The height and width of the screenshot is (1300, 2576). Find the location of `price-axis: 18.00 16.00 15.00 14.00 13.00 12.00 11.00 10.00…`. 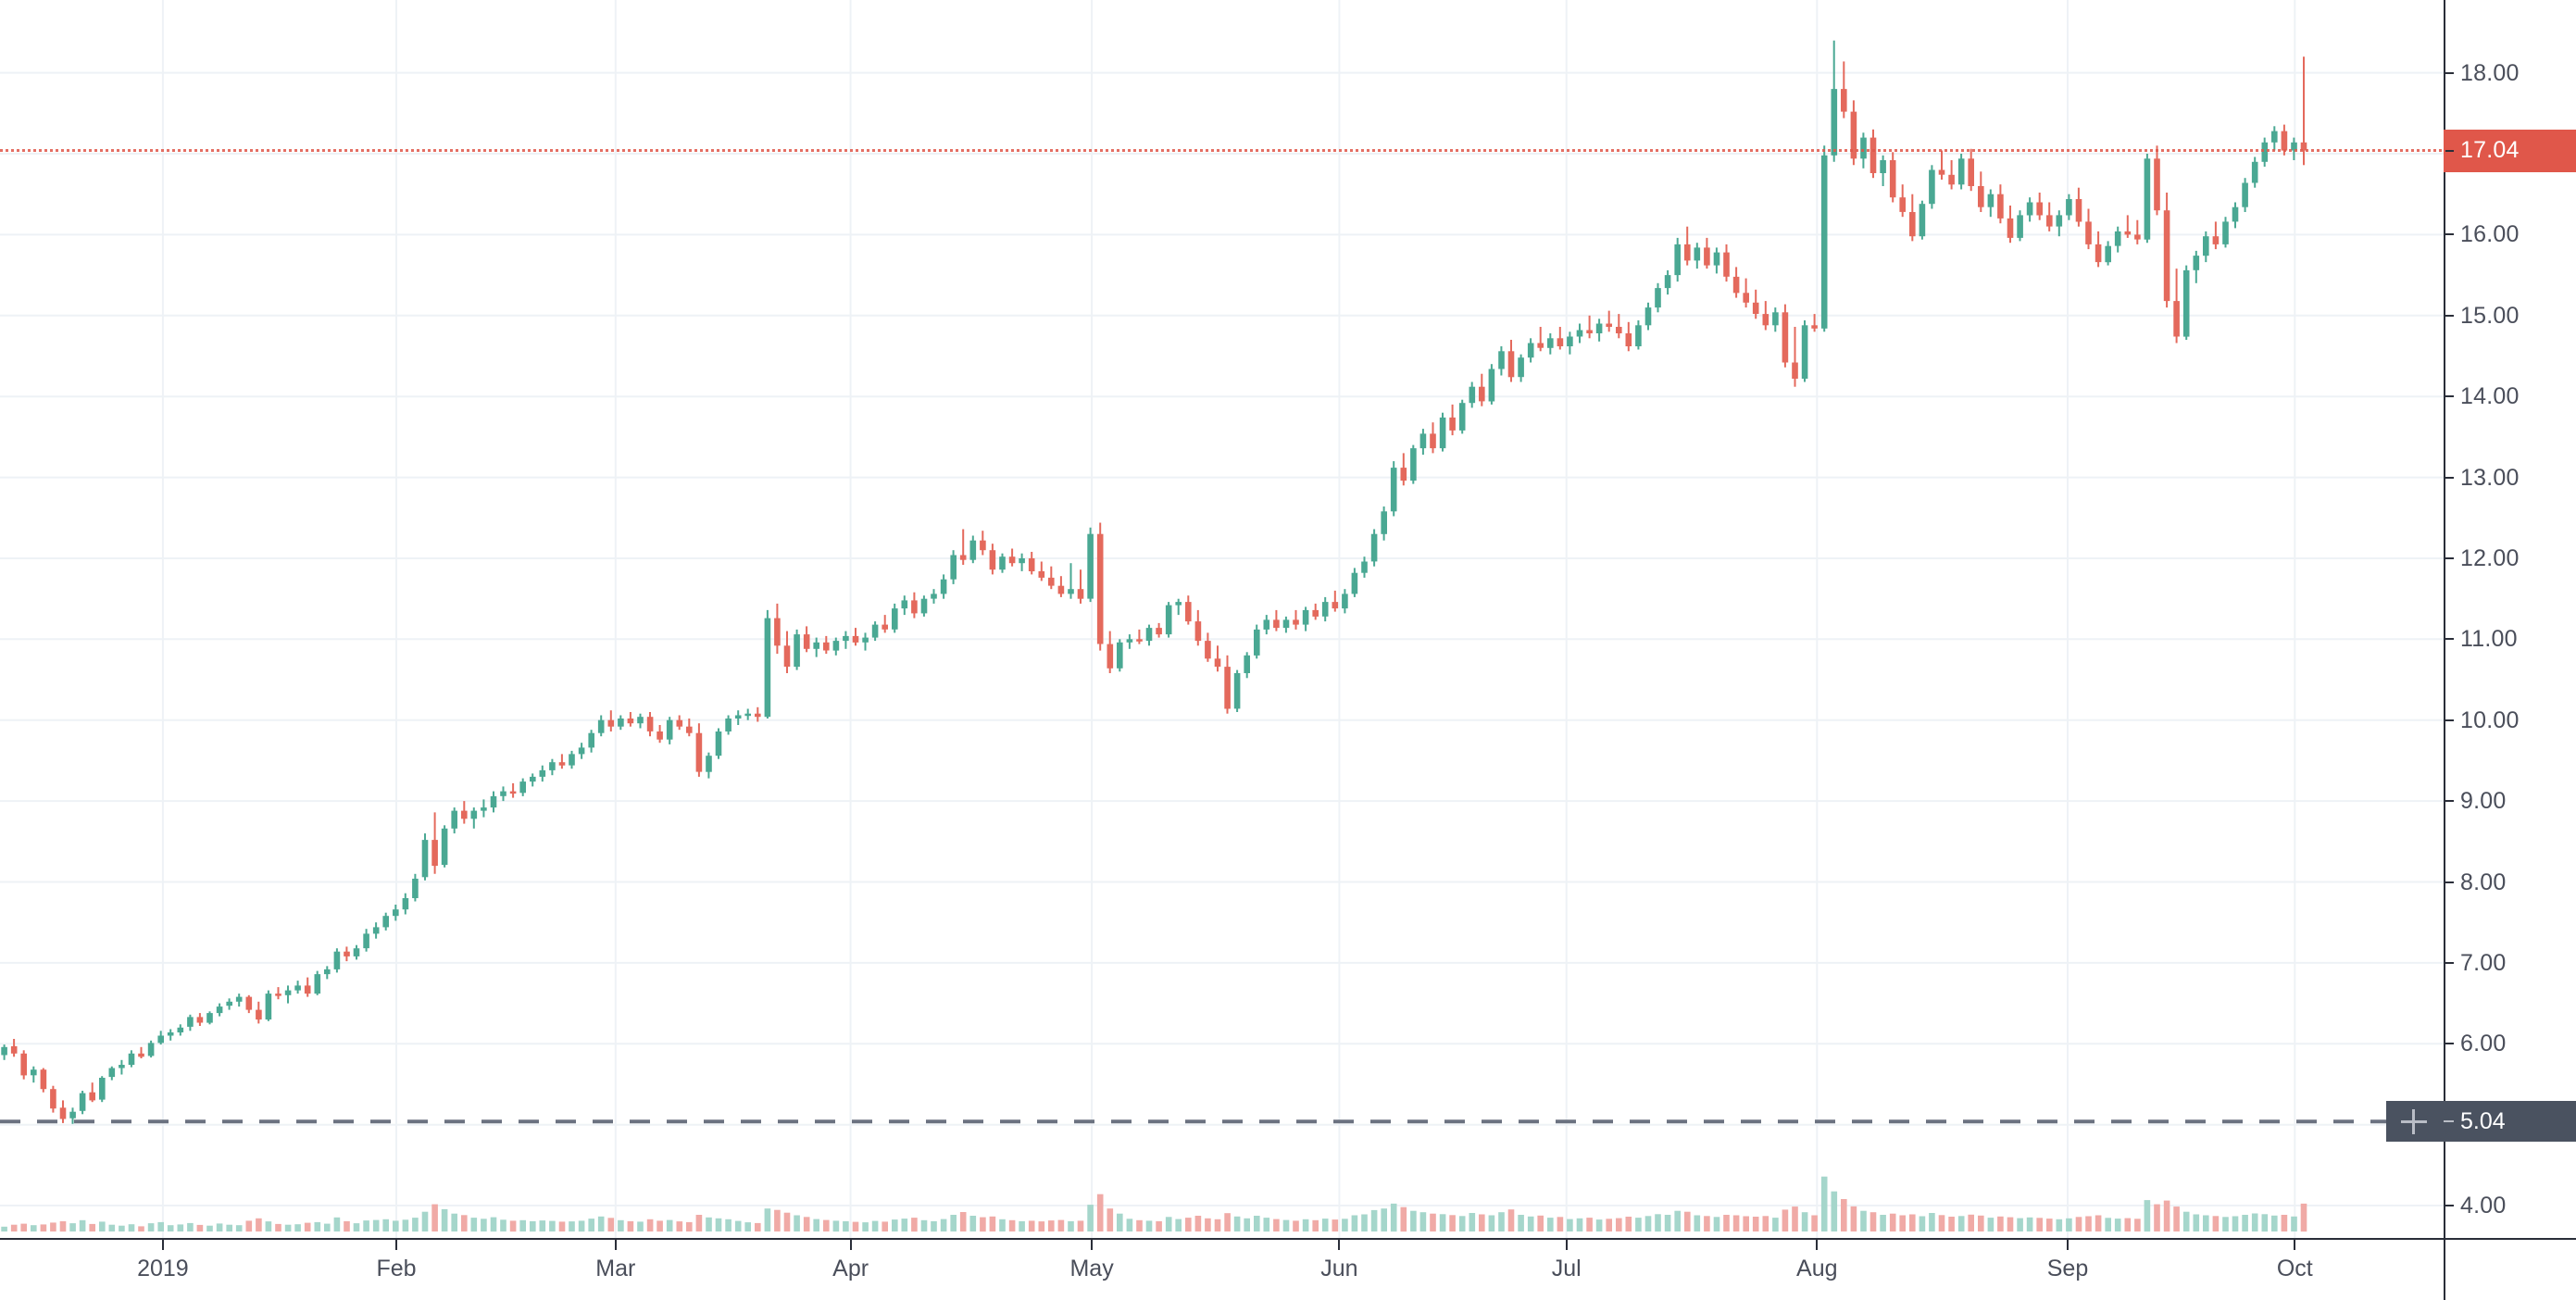

price-axis: 18.00 16.00 15.00 14.00 13.00 12.00 11.00 10.00… is located at coordinates (2481, 619).